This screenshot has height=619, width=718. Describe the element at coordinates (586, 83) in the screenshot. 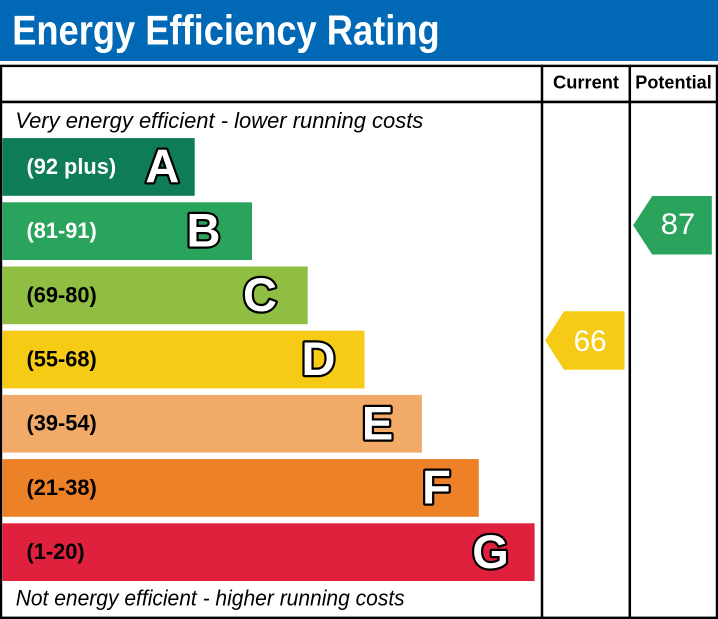

I see `svg-text: Current` at that location.